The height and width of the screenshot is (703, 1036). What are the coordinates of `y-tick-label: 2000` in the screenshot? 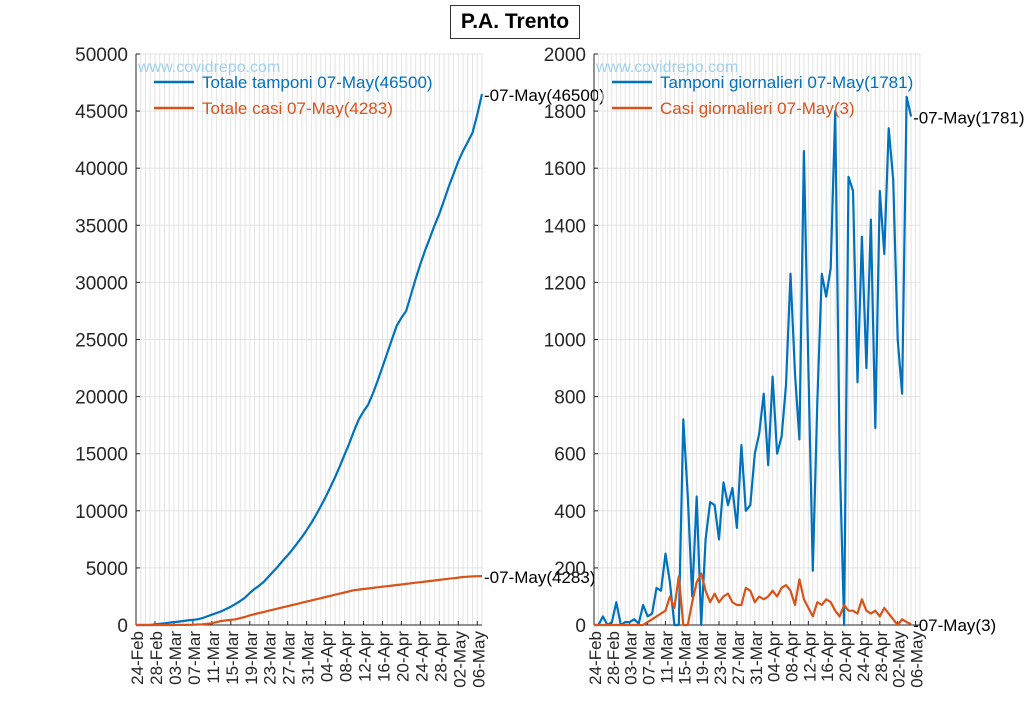 It's located at (565, 55).